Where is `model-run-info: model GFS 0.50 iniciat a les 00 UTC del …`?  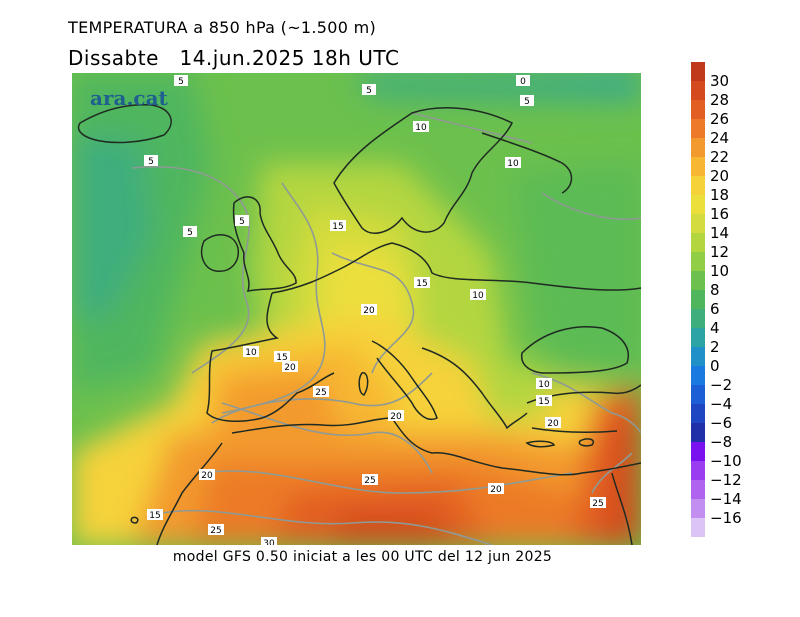
model-run-info: model GFS 0.50 iniciat a les 00 UTC del … is located at coordinates (362, 557).